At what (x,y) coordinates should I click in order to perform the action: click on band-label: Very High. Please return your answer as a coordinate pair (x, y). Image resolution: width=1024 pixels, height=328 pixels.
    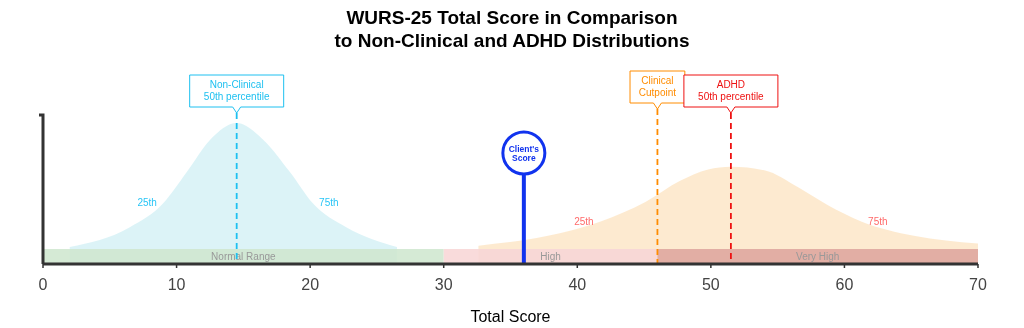
    Looking at the image, I should click on (818, 256).